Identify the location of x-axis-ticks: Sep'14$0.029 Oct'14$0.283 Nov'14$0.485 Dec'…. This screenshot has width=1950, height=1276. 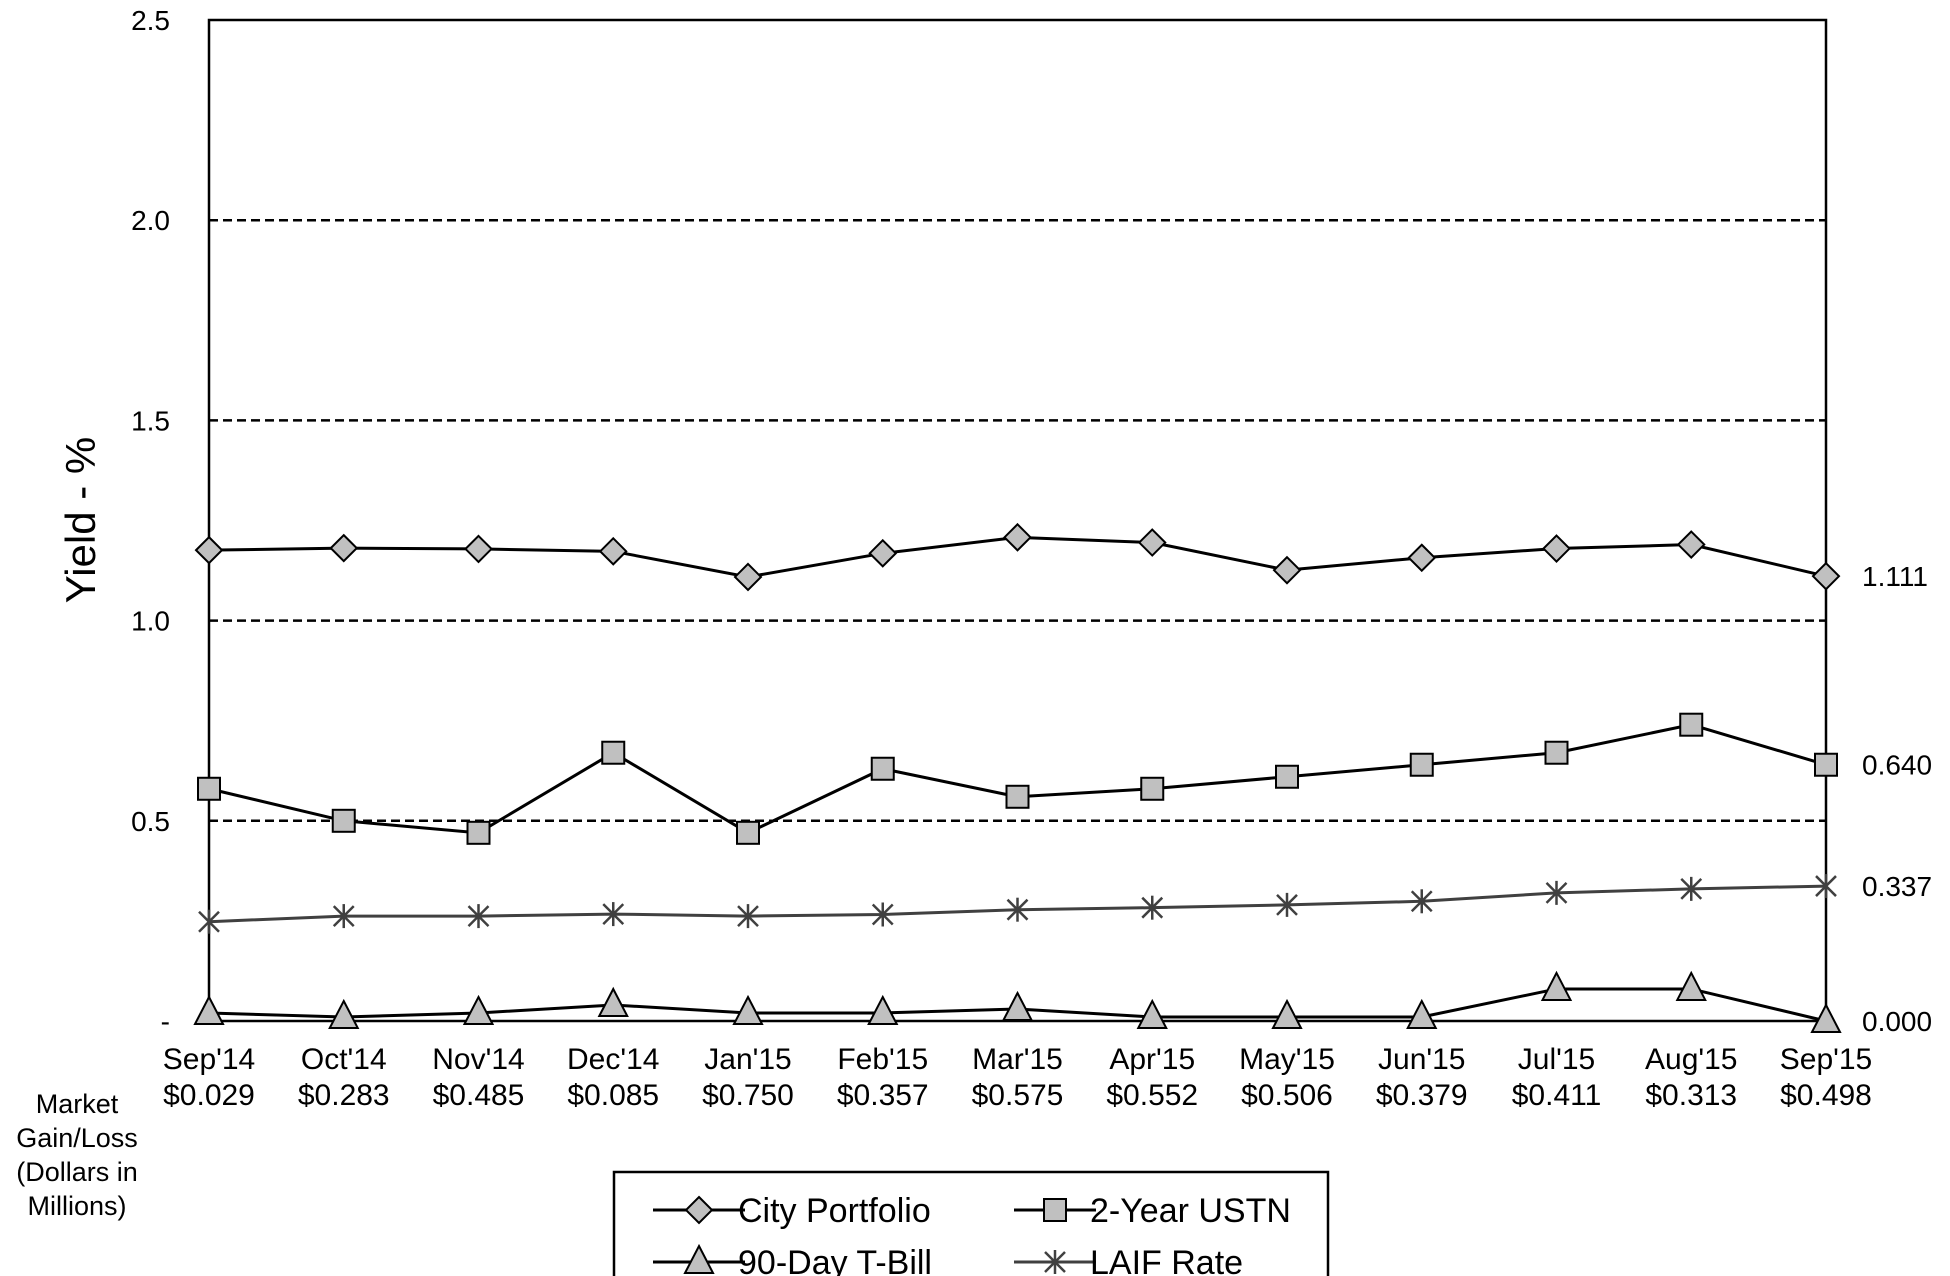
(1017, 1077).